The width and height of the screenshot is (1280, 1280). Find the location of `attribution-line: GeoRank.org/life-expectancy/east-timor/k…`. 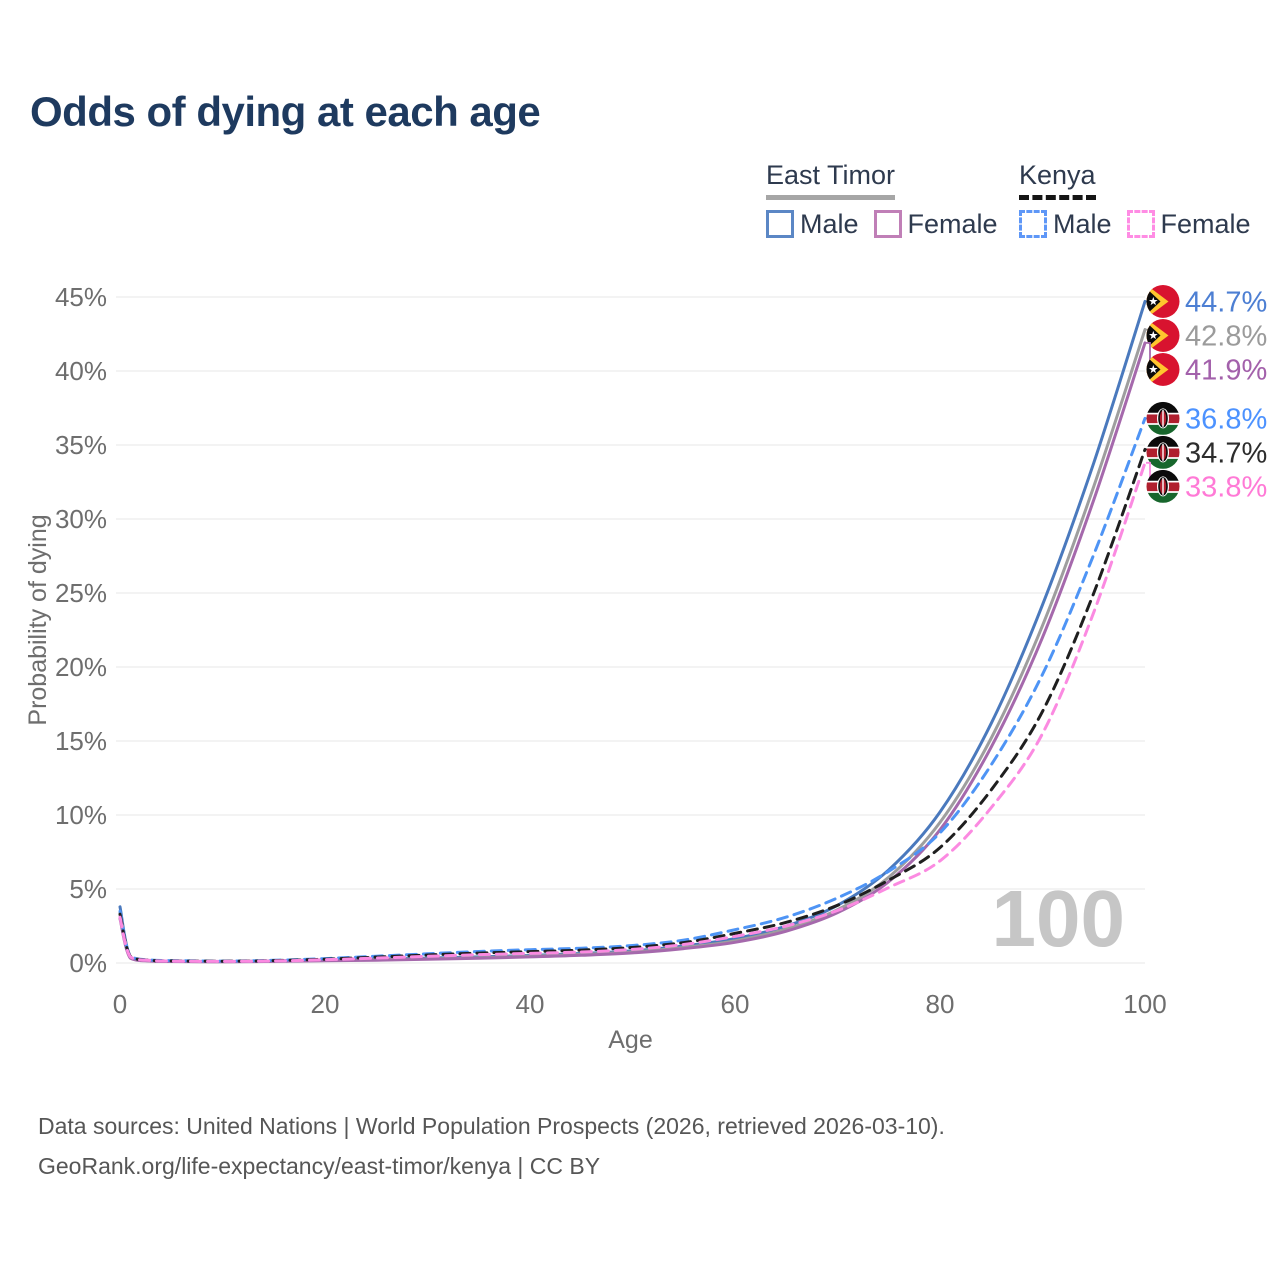

attribution-line: GeoRank.org/life-expectancy/east-timor/k… is located at coordinates (319, 1166).